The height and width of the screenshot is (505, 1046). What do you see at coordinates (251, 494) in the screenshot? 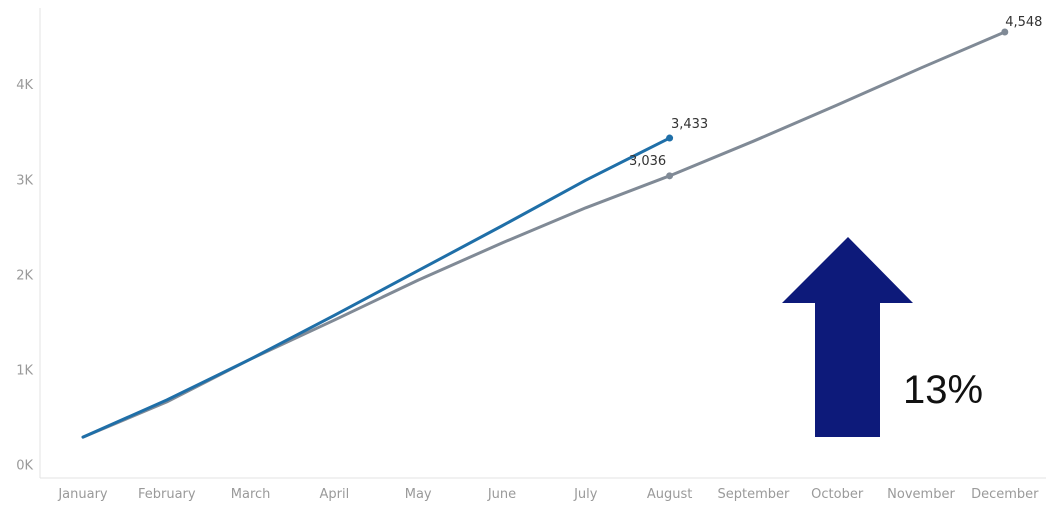
I see `x-tick-label: March` at bounding box center [251, 494].